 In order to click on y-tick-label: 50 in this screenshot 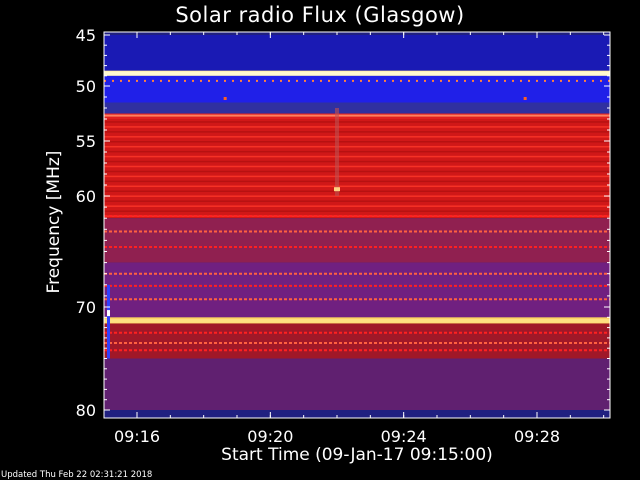, I will do `click(86, 86)`.